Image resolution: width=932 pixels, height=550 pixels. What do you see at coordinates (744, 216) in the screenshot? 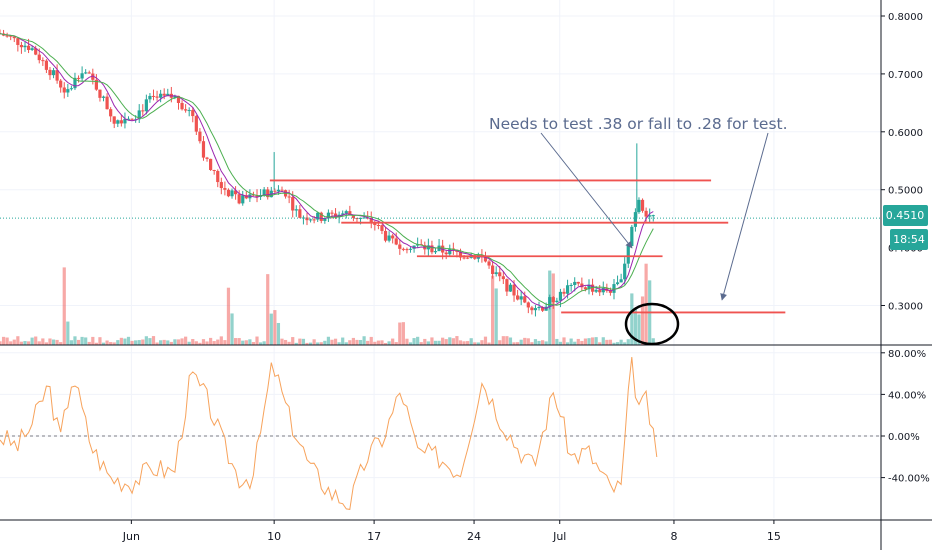
I see `annotation-arrow-right` at bounding box center [744, 216].